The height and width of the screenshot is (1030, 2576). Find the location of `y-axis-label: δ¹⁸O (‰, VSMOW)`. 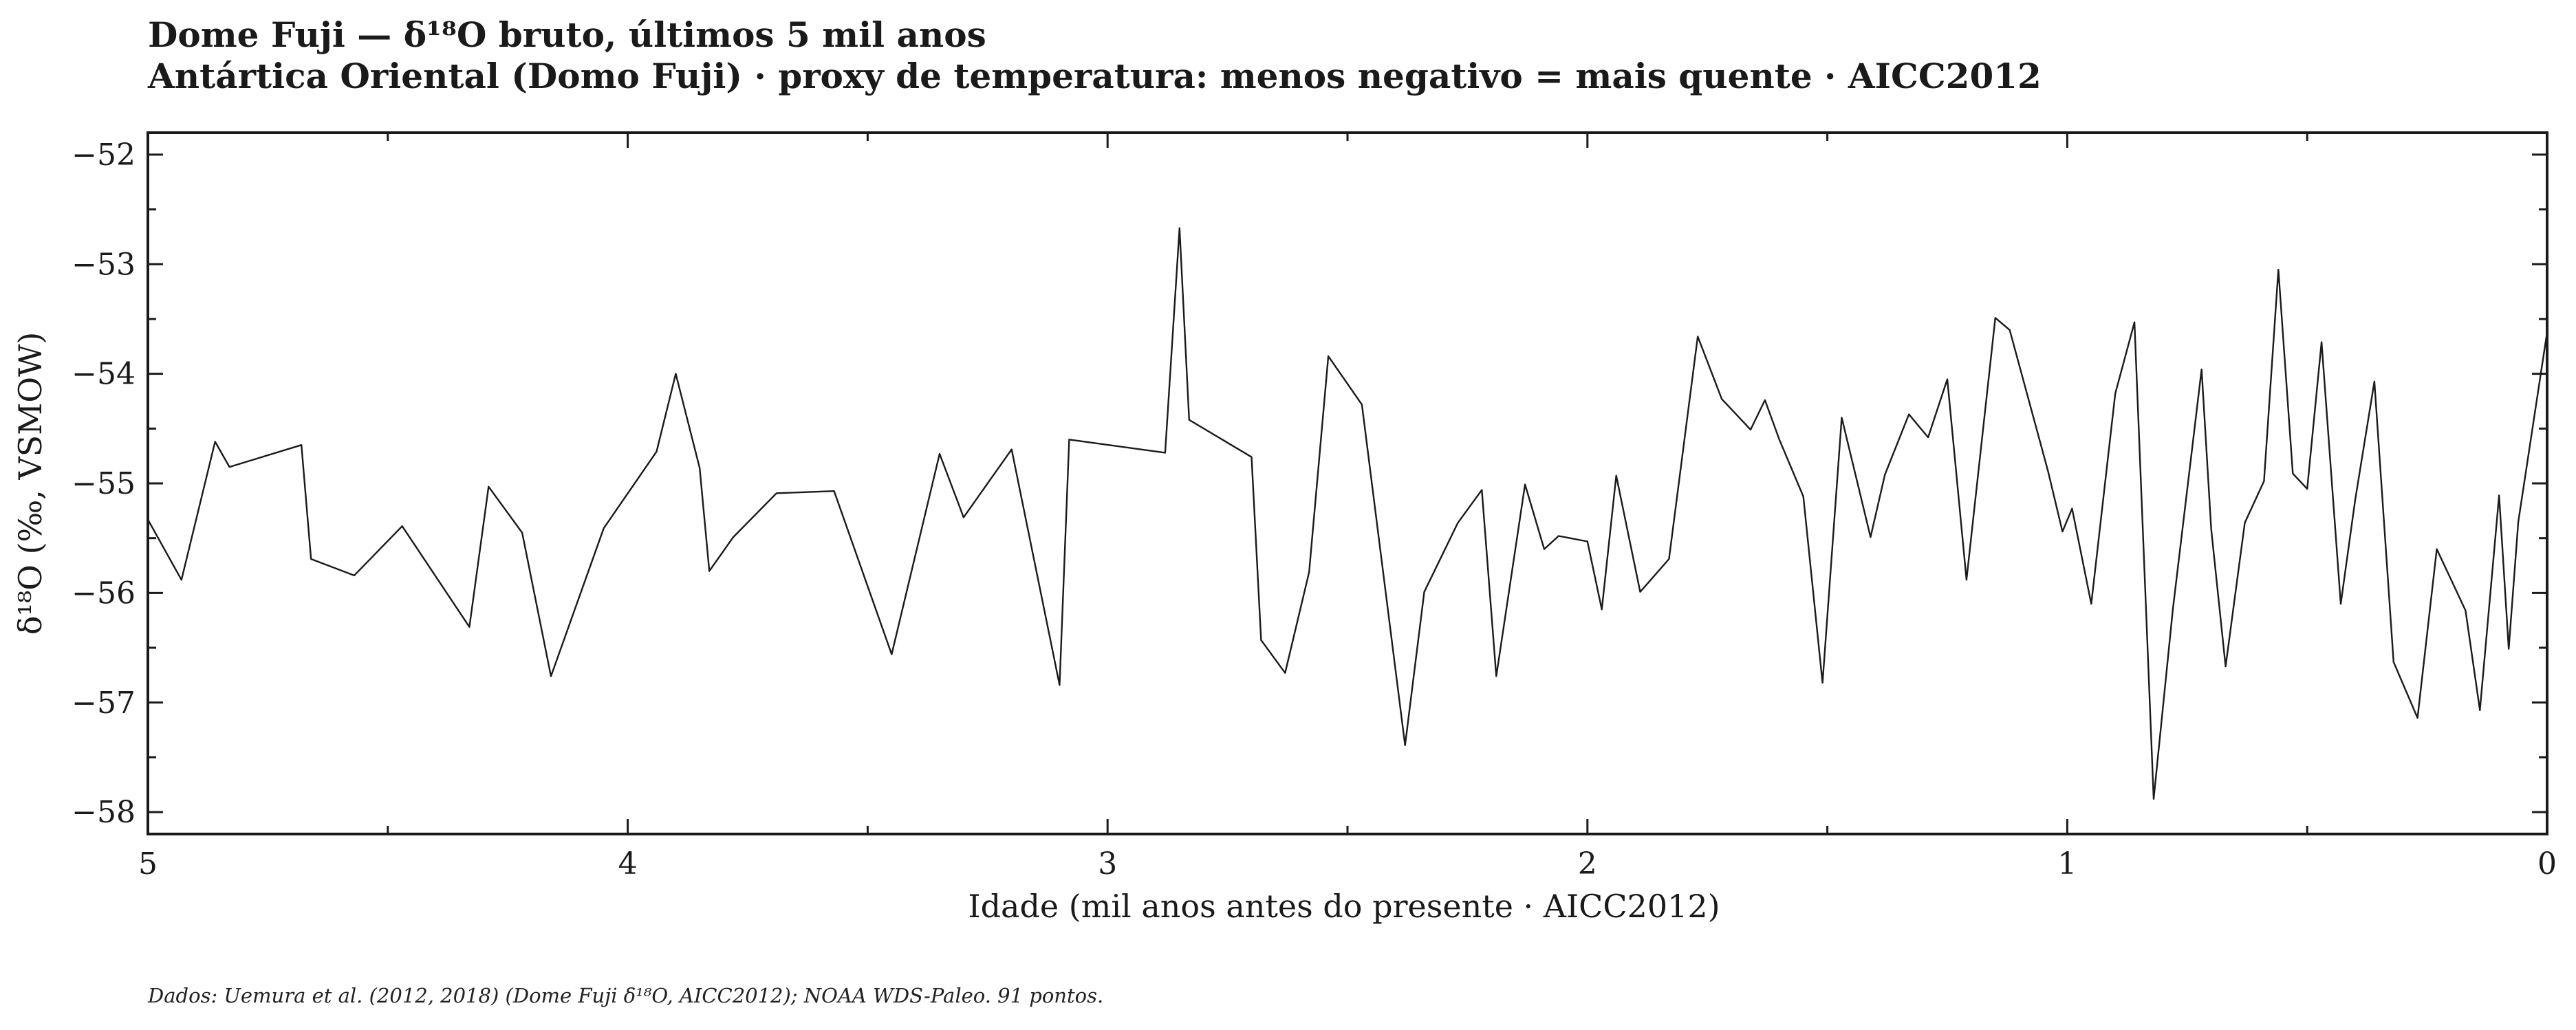

y-axis-label: δ¹⁸O (‰, VSMOW) is located at coordinates (30, 483).